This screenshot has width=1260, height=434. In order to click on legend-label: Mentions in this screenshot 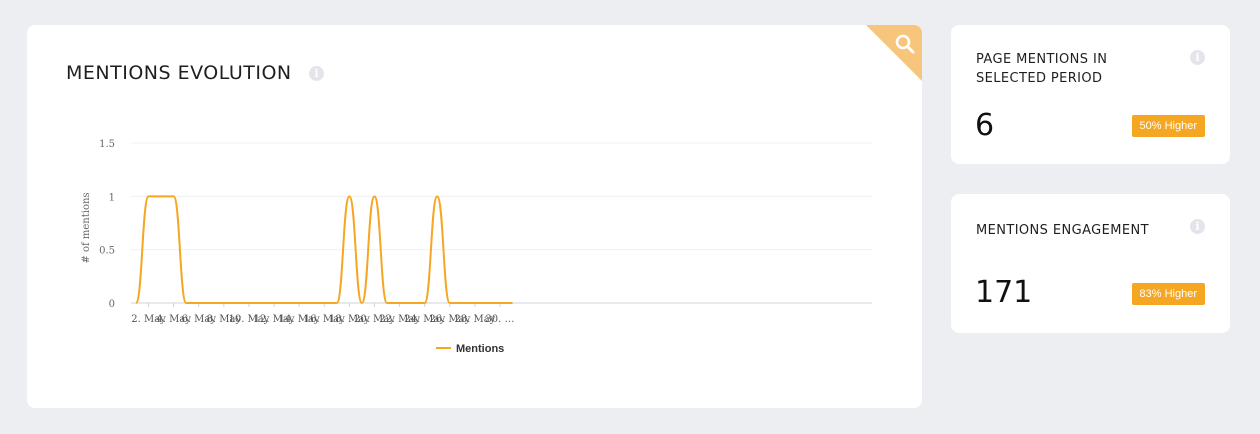, I will do `click(480, 349)`.